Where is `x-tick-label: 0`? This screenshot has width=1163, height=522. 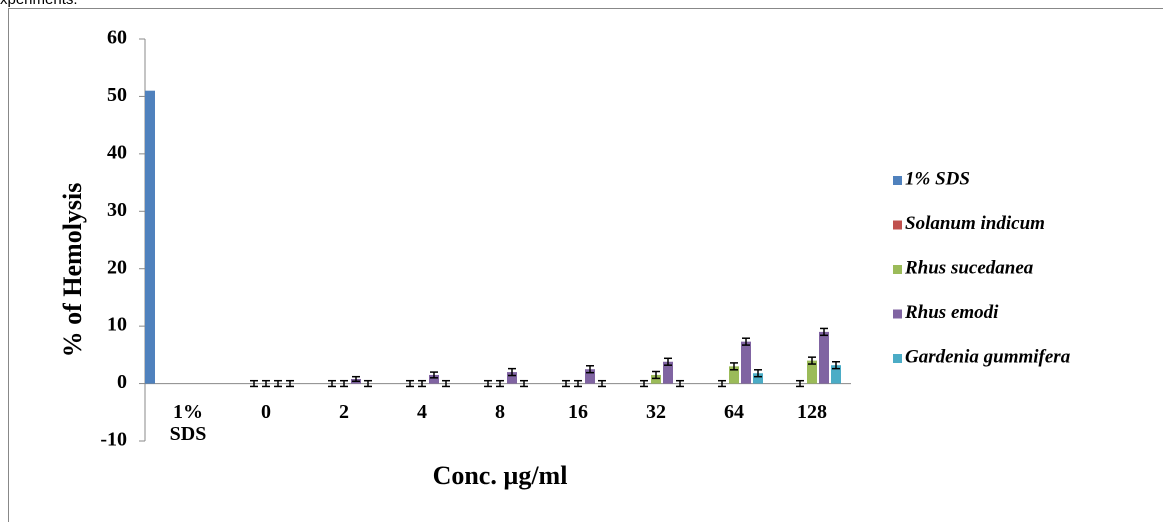 x-tick-label: 0 is located at coordinates (266, 411).